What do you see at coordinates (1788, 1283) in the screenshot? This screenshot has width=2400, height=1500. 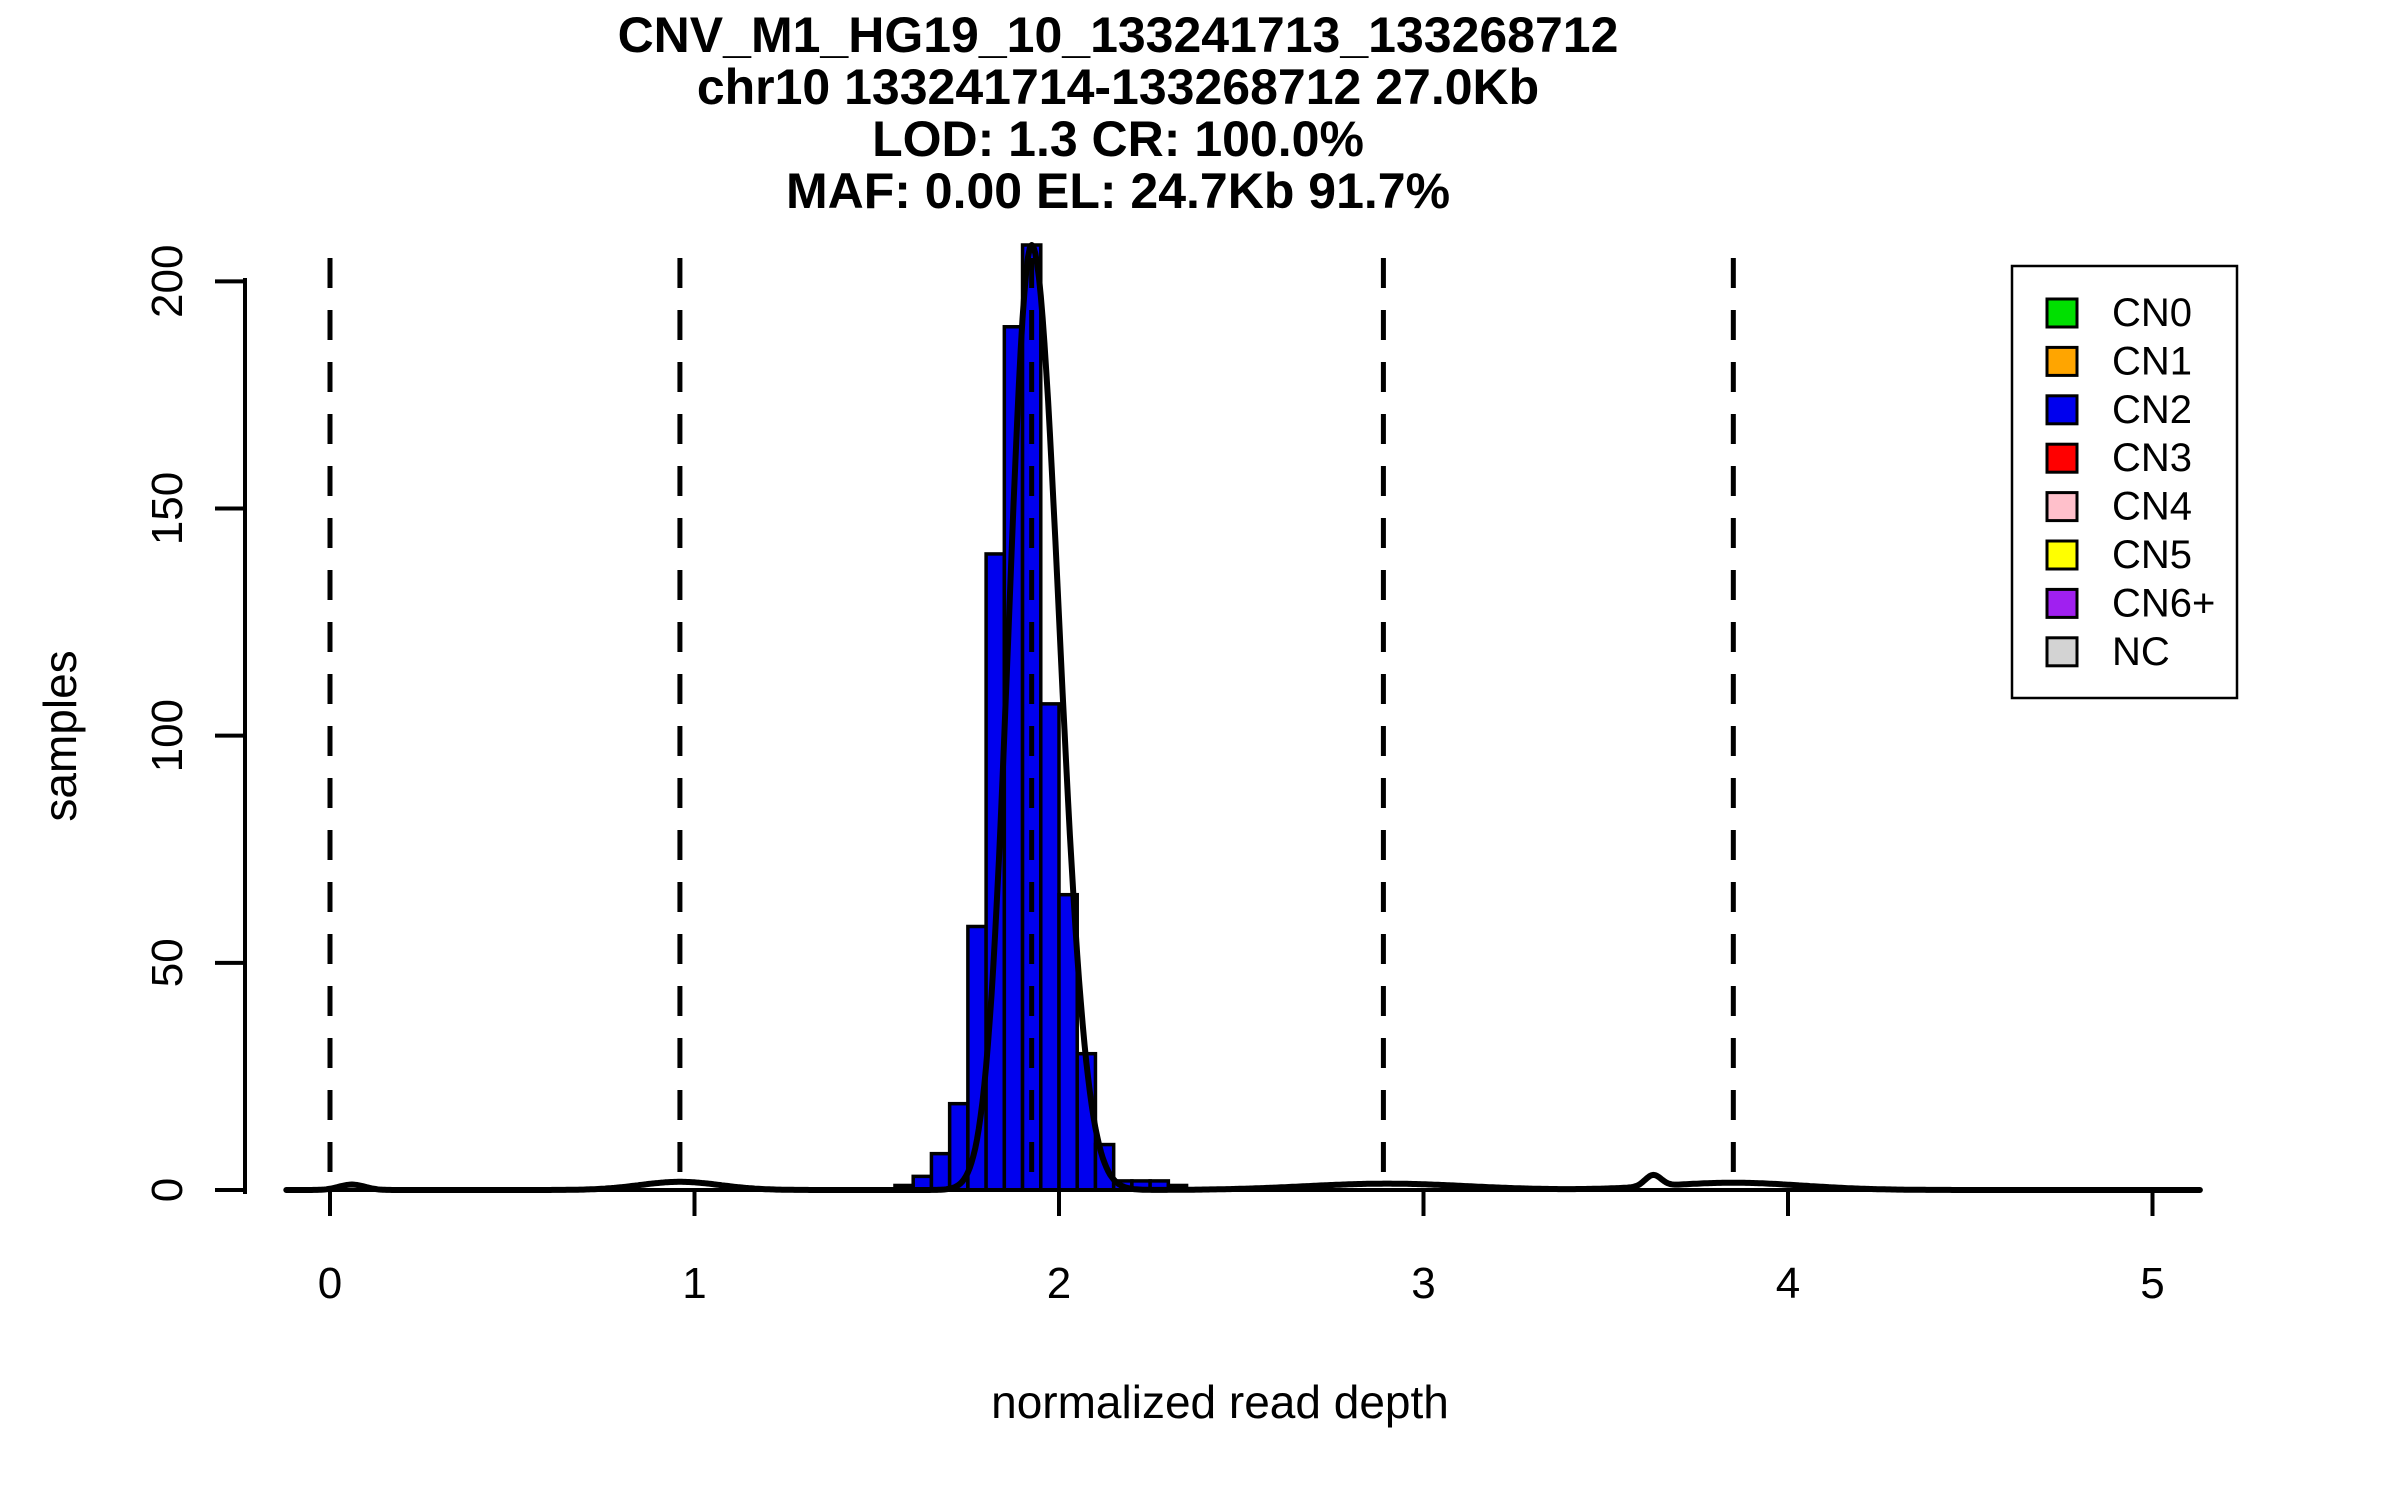 I see `x-tick-label: 4` at bounding box center [1788, 1283].